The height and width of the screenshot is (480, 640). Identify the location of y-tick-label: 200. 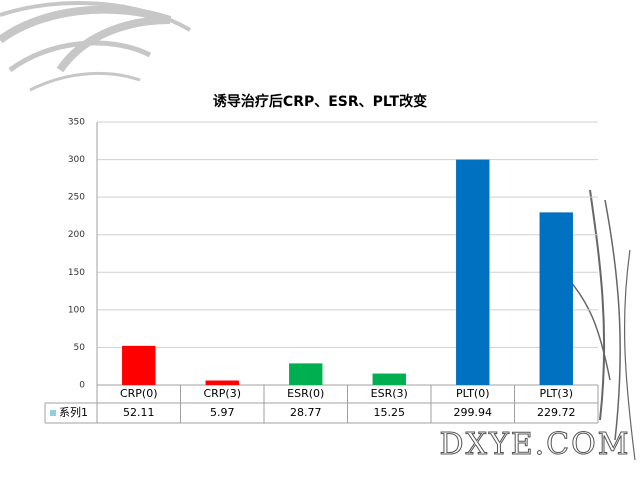
(76, 235).